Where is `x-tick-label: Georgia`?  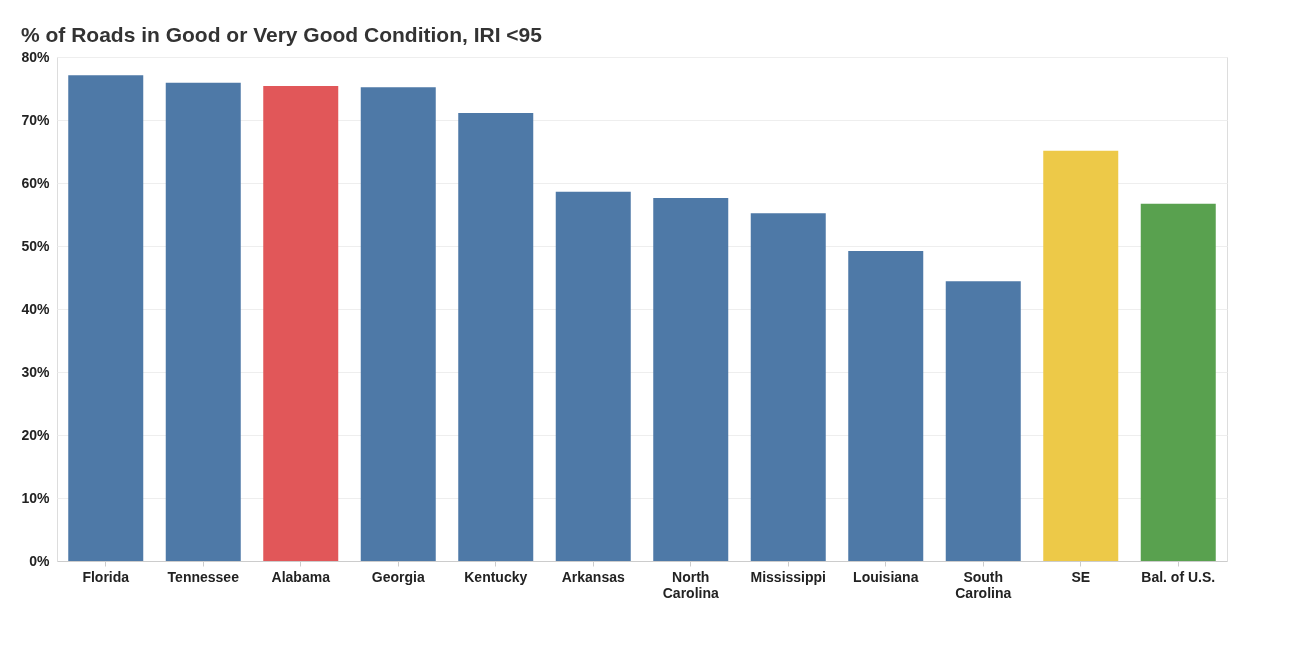
x-tick-label: Georgia is located at coordinates (398, 576).